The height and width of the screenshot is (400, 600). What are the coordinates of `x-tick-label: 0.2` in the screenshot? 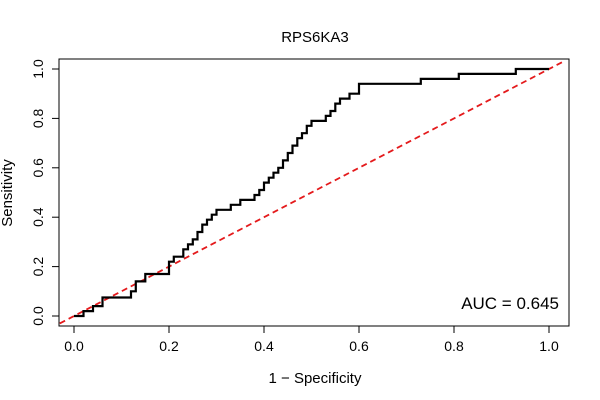 It's located at (169, 346).